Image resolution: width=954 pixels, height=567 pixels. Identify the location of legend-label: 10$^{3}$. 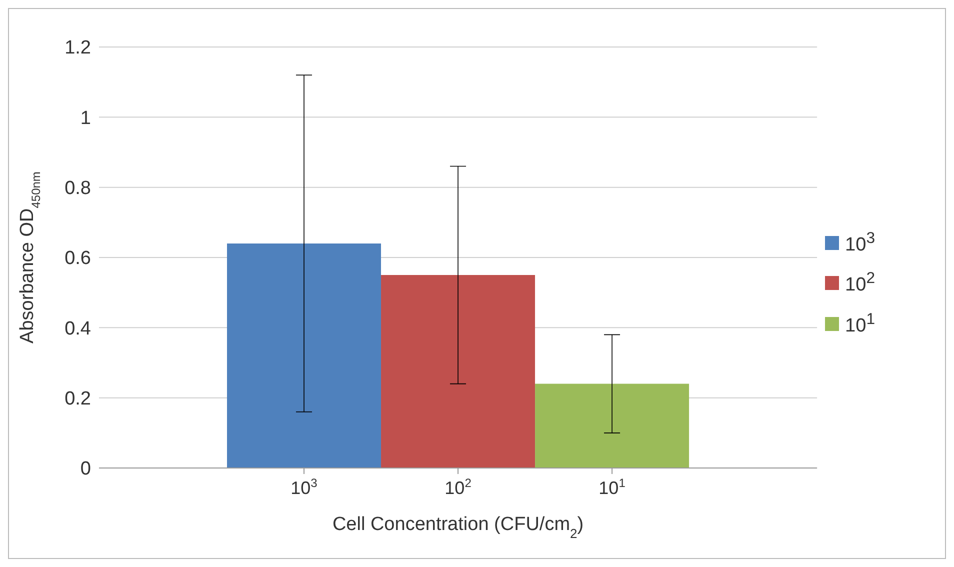
(860, 243).